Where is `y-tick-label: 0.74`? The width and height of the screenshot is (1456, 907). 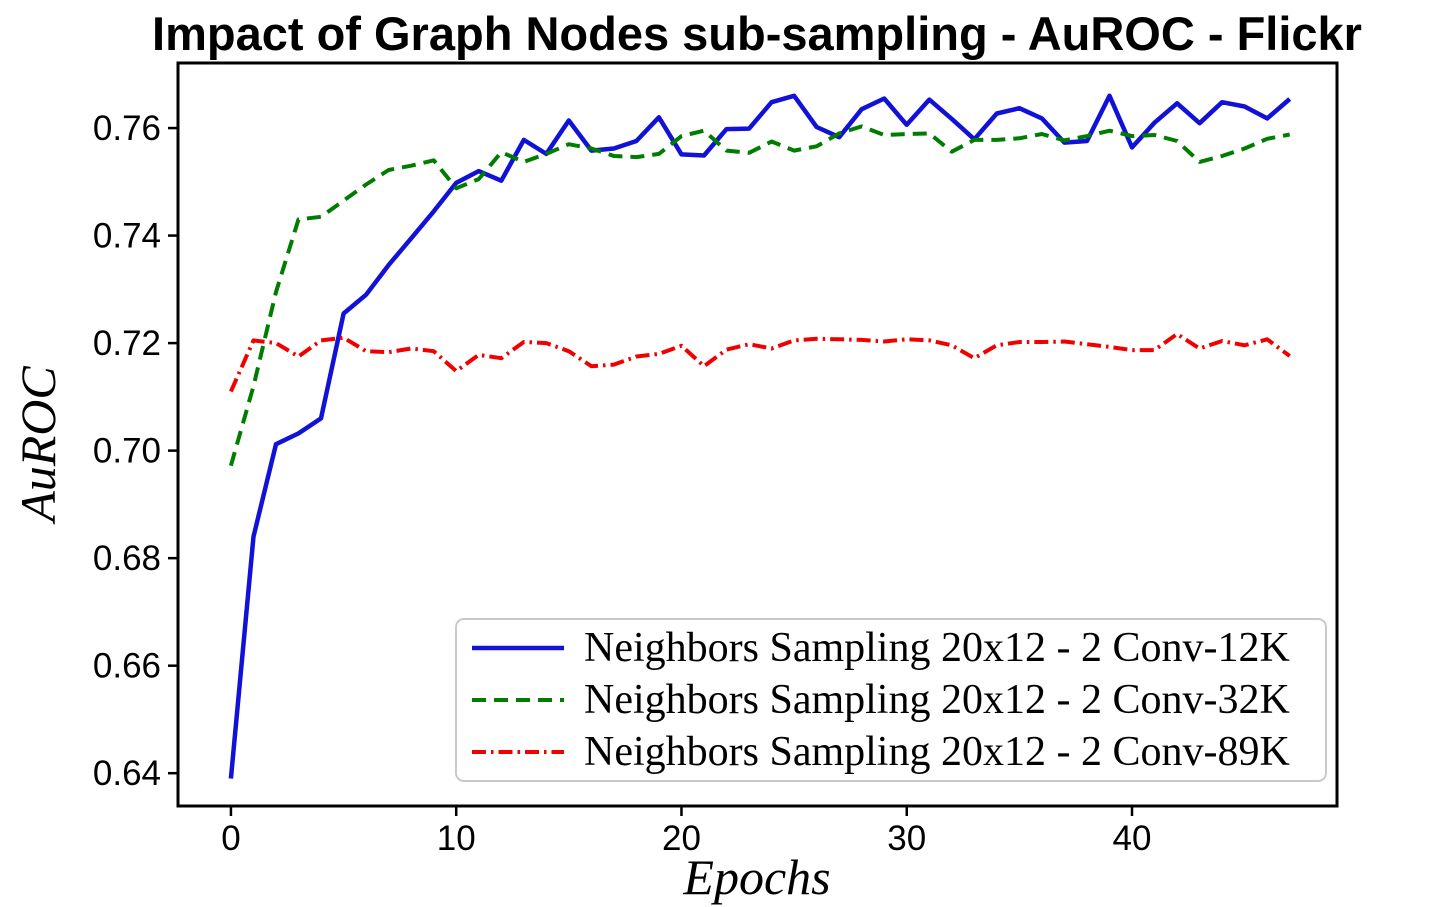 y-tick-label: 0.74 is located at coordinates (127, 236).